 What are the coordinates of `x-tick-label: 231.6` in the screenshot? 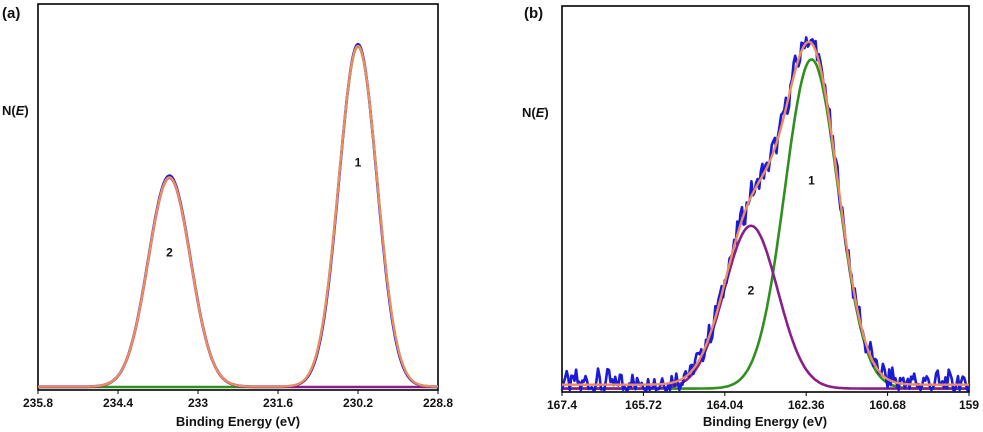 It's located at (278, 403).